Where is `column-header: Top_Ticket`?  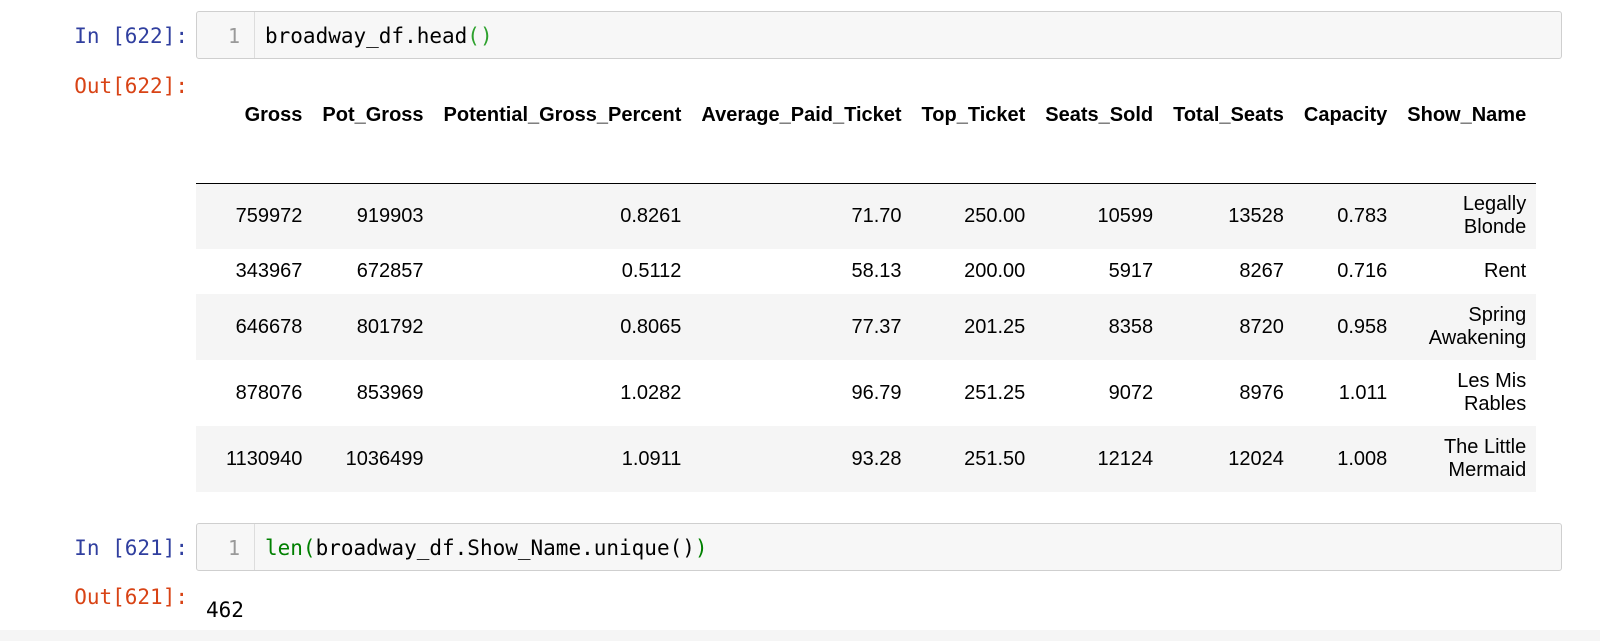
column-header: Top_Ticket is located at coordinates (973, 114).